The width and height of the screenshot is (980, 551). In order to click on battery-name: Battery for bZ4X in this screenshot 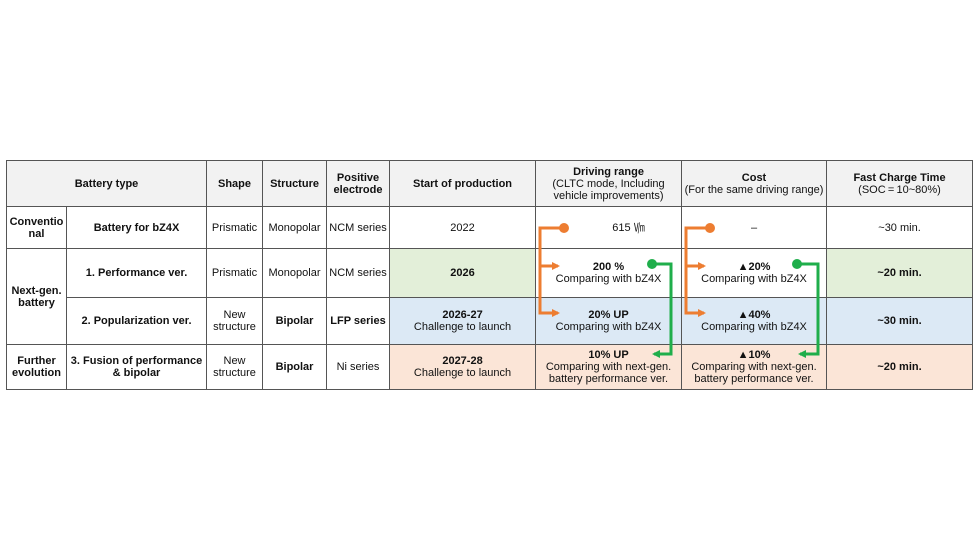, I will do `click(136, 227)`.